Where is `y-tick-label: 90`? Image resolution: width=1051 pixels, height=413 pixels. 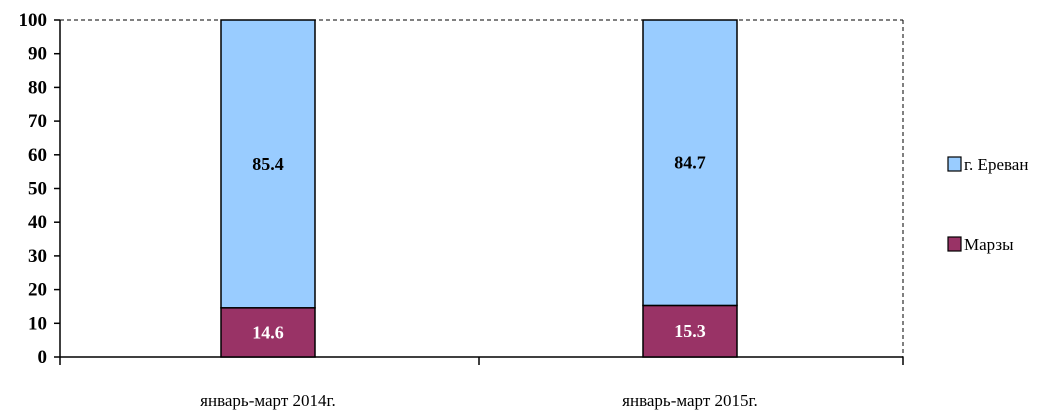
y-tick-label: 90 is located at coordinates (37, 54).